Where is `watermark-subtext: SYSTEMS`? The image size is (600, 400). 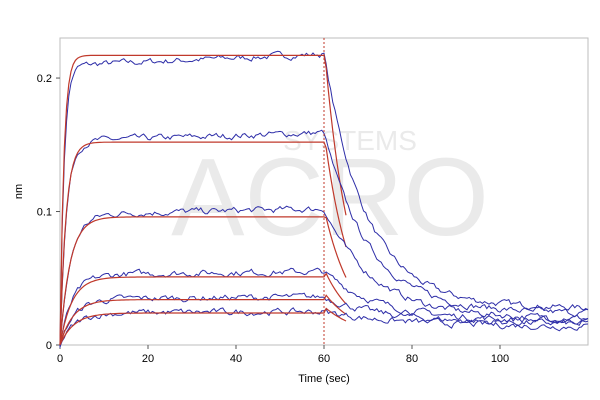
watermark-subtext: SYSTEMS is located at coordinates (350, 140).